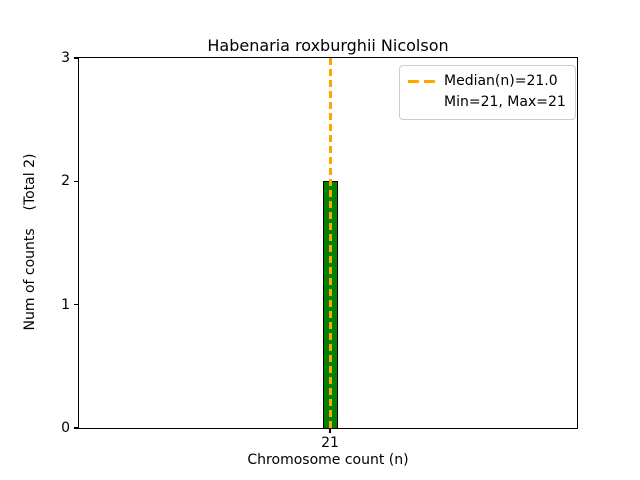 Image resolution: width=640 pixels, height=480 pixels. I want to click on x-tick-mark, so click(330, 431).